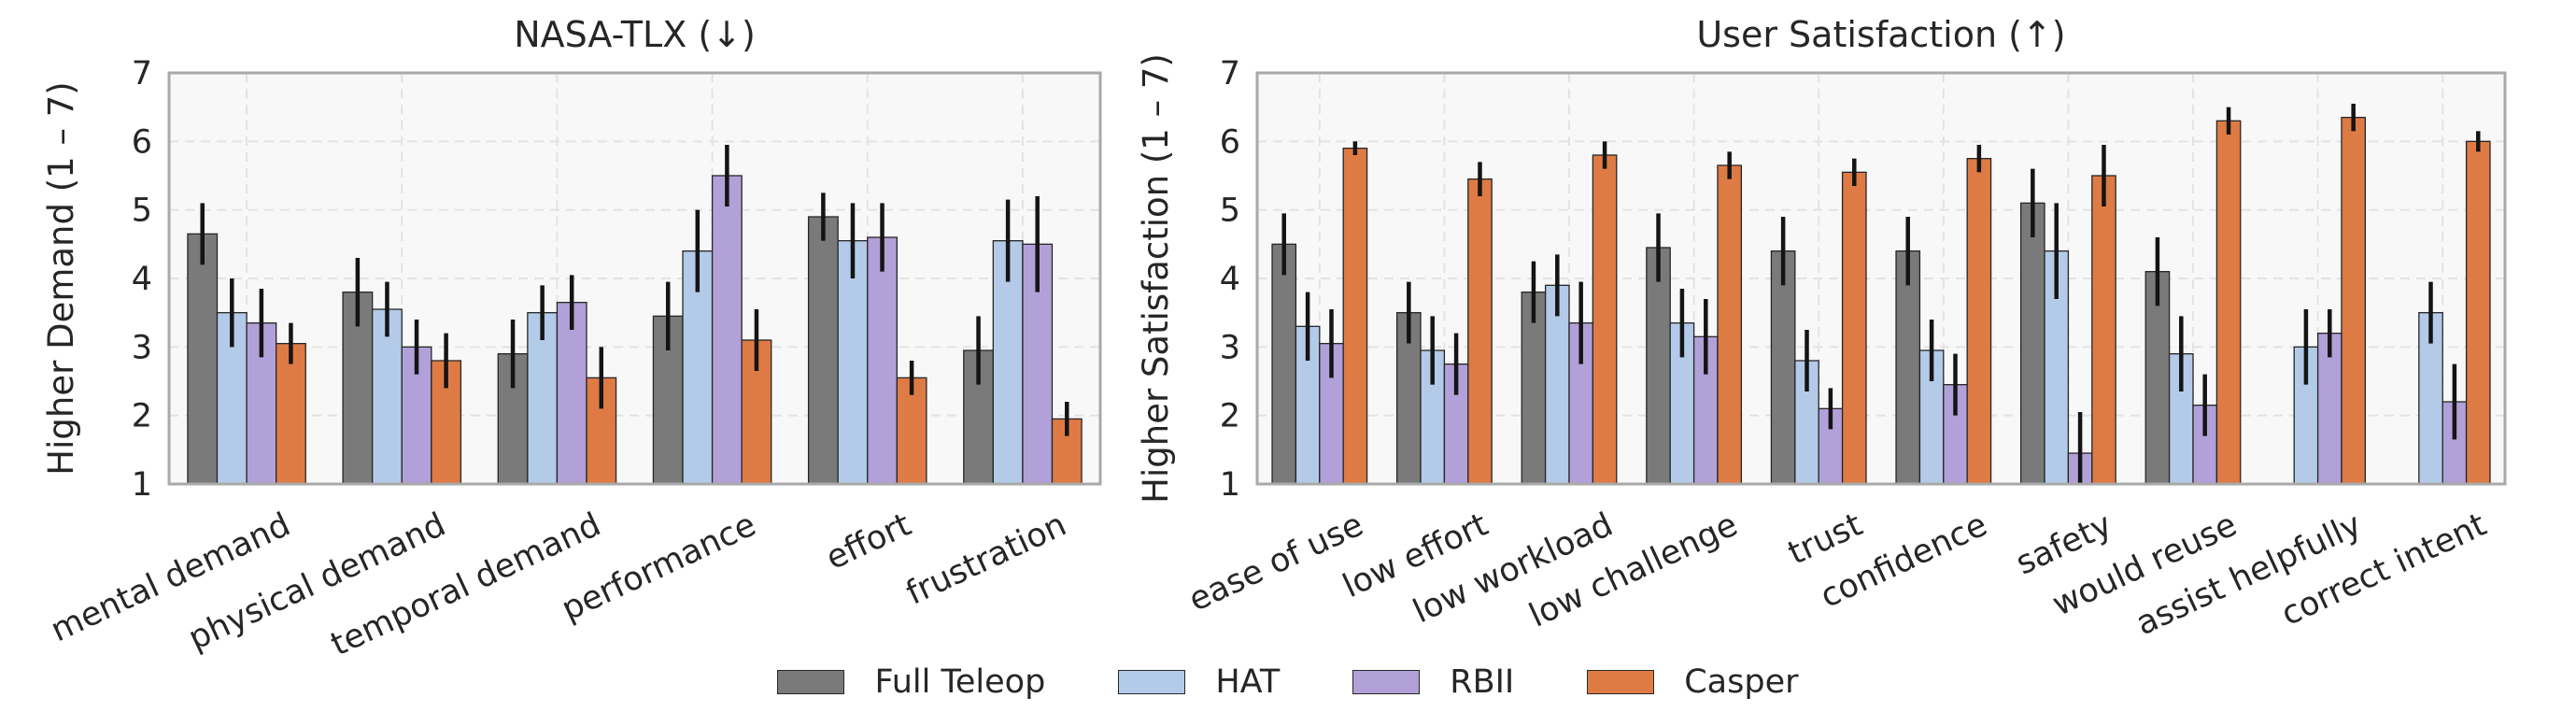 The height and width of the screenshot is (712, 2576). What do you see at coordinates (960, 682) in the screenshot?
I see `legend-label-full-teleop: Full Teleop` at bounding box center [960, 682].